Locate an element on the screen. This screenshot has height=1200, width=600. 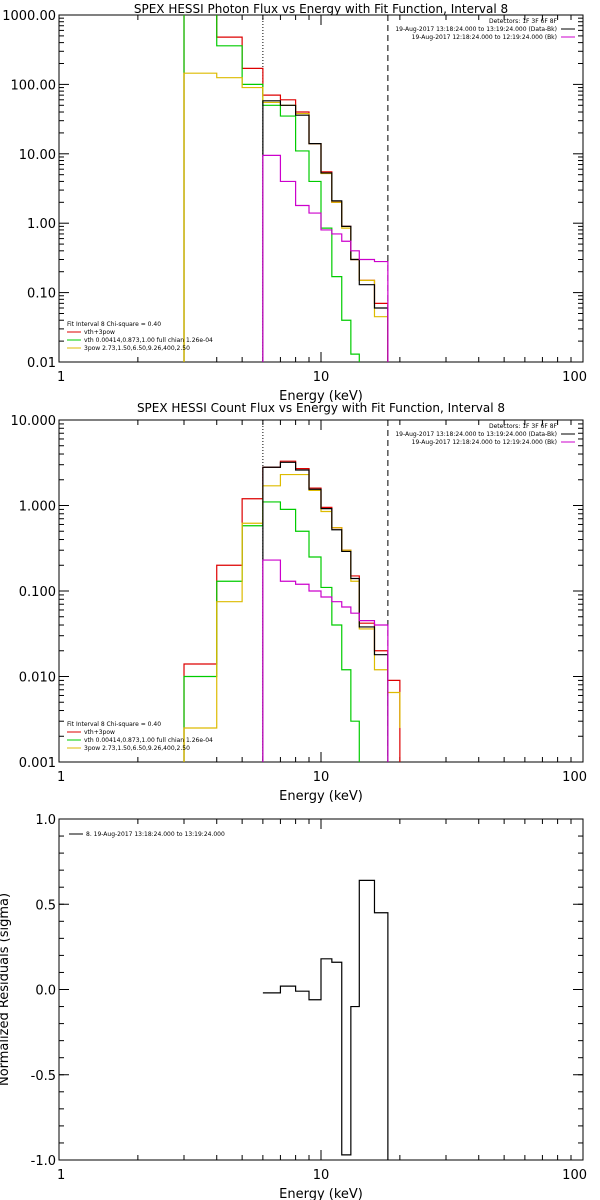
y-tick-label: 0.0 is located at coordinates (45, 991).